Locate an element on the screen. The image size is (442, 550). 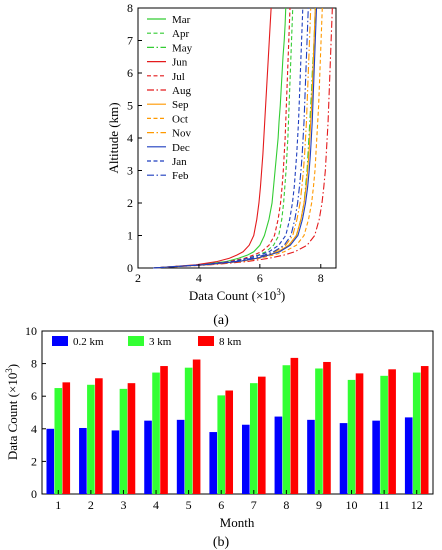
legend-label-may: May is located at coordinates (182, 48).